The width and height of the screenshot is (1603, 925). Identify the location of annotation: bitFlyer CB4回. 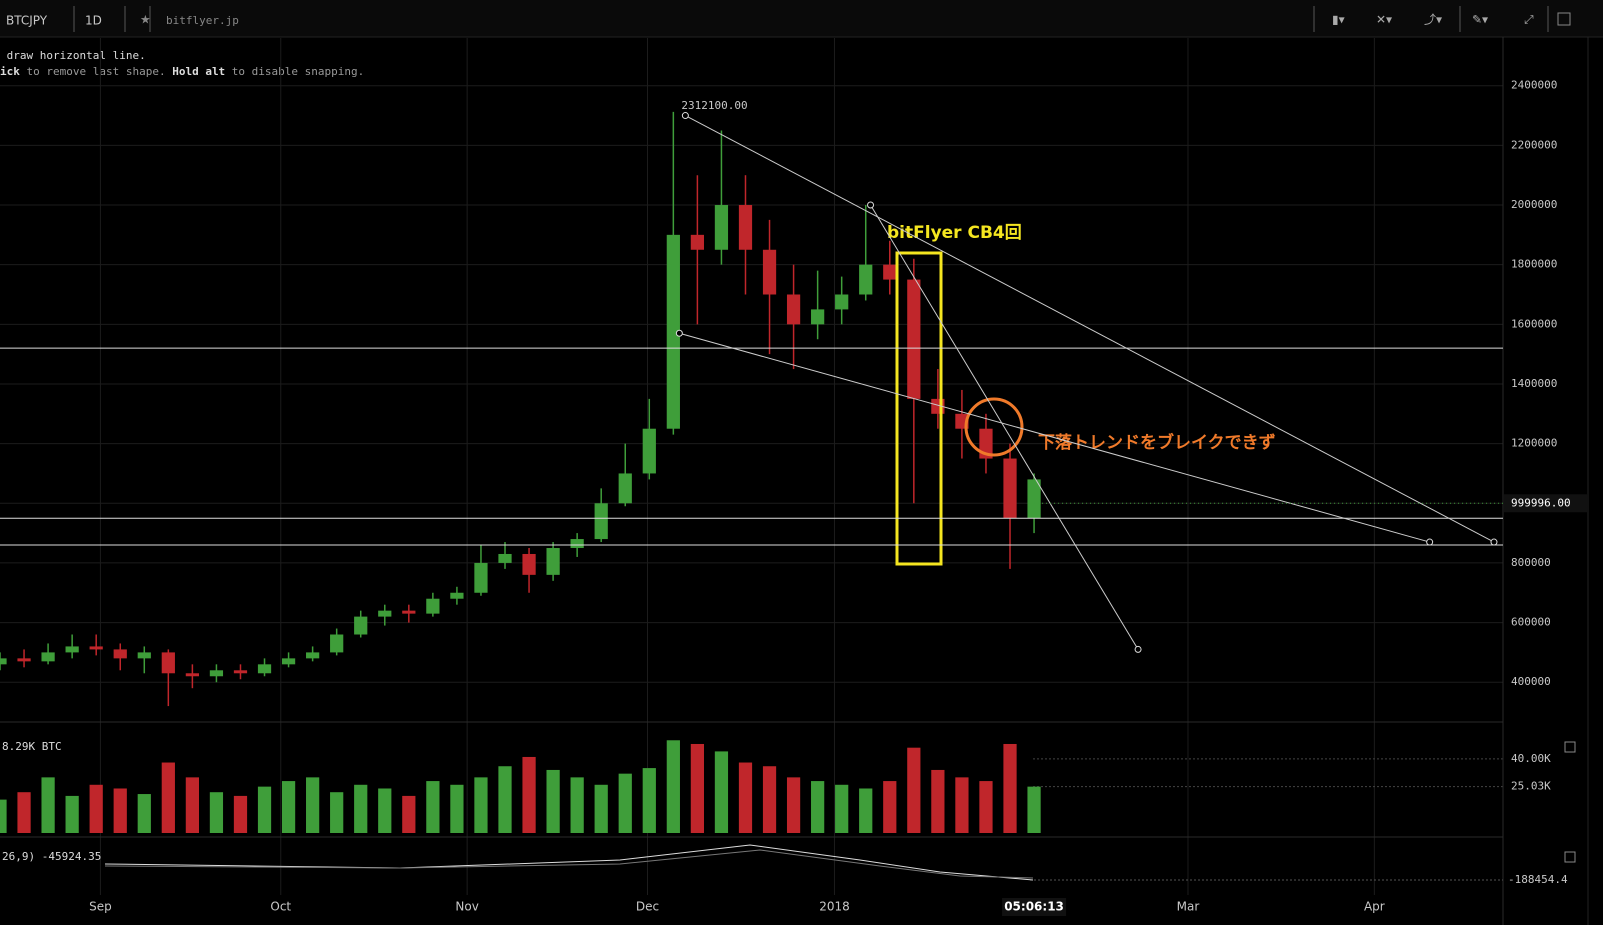
(954, 233).